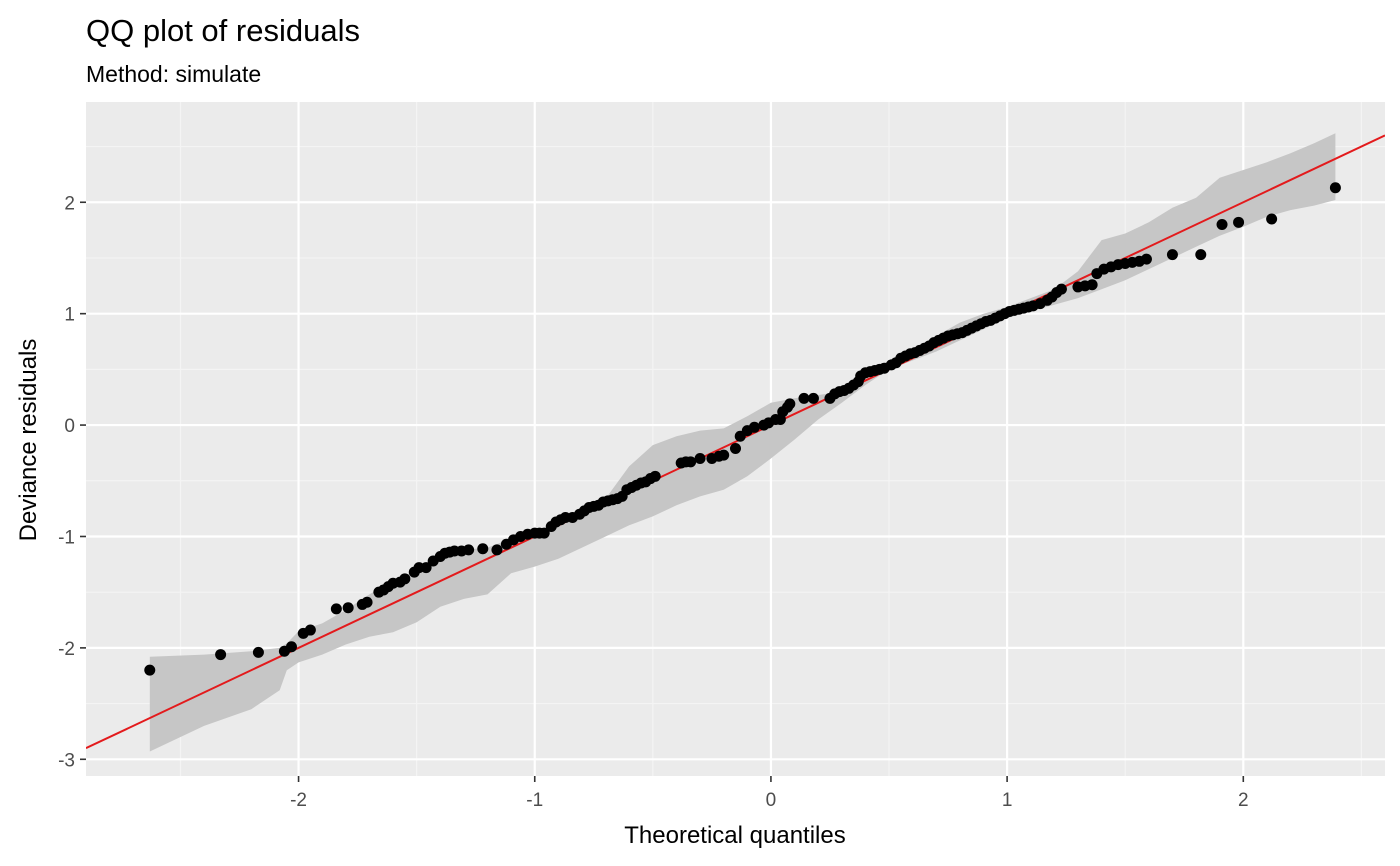 The image size is (1400, 866). Describe the element at coordinates (298, 800) in the screenshot. I see `x-tick-label: -2` at that location.